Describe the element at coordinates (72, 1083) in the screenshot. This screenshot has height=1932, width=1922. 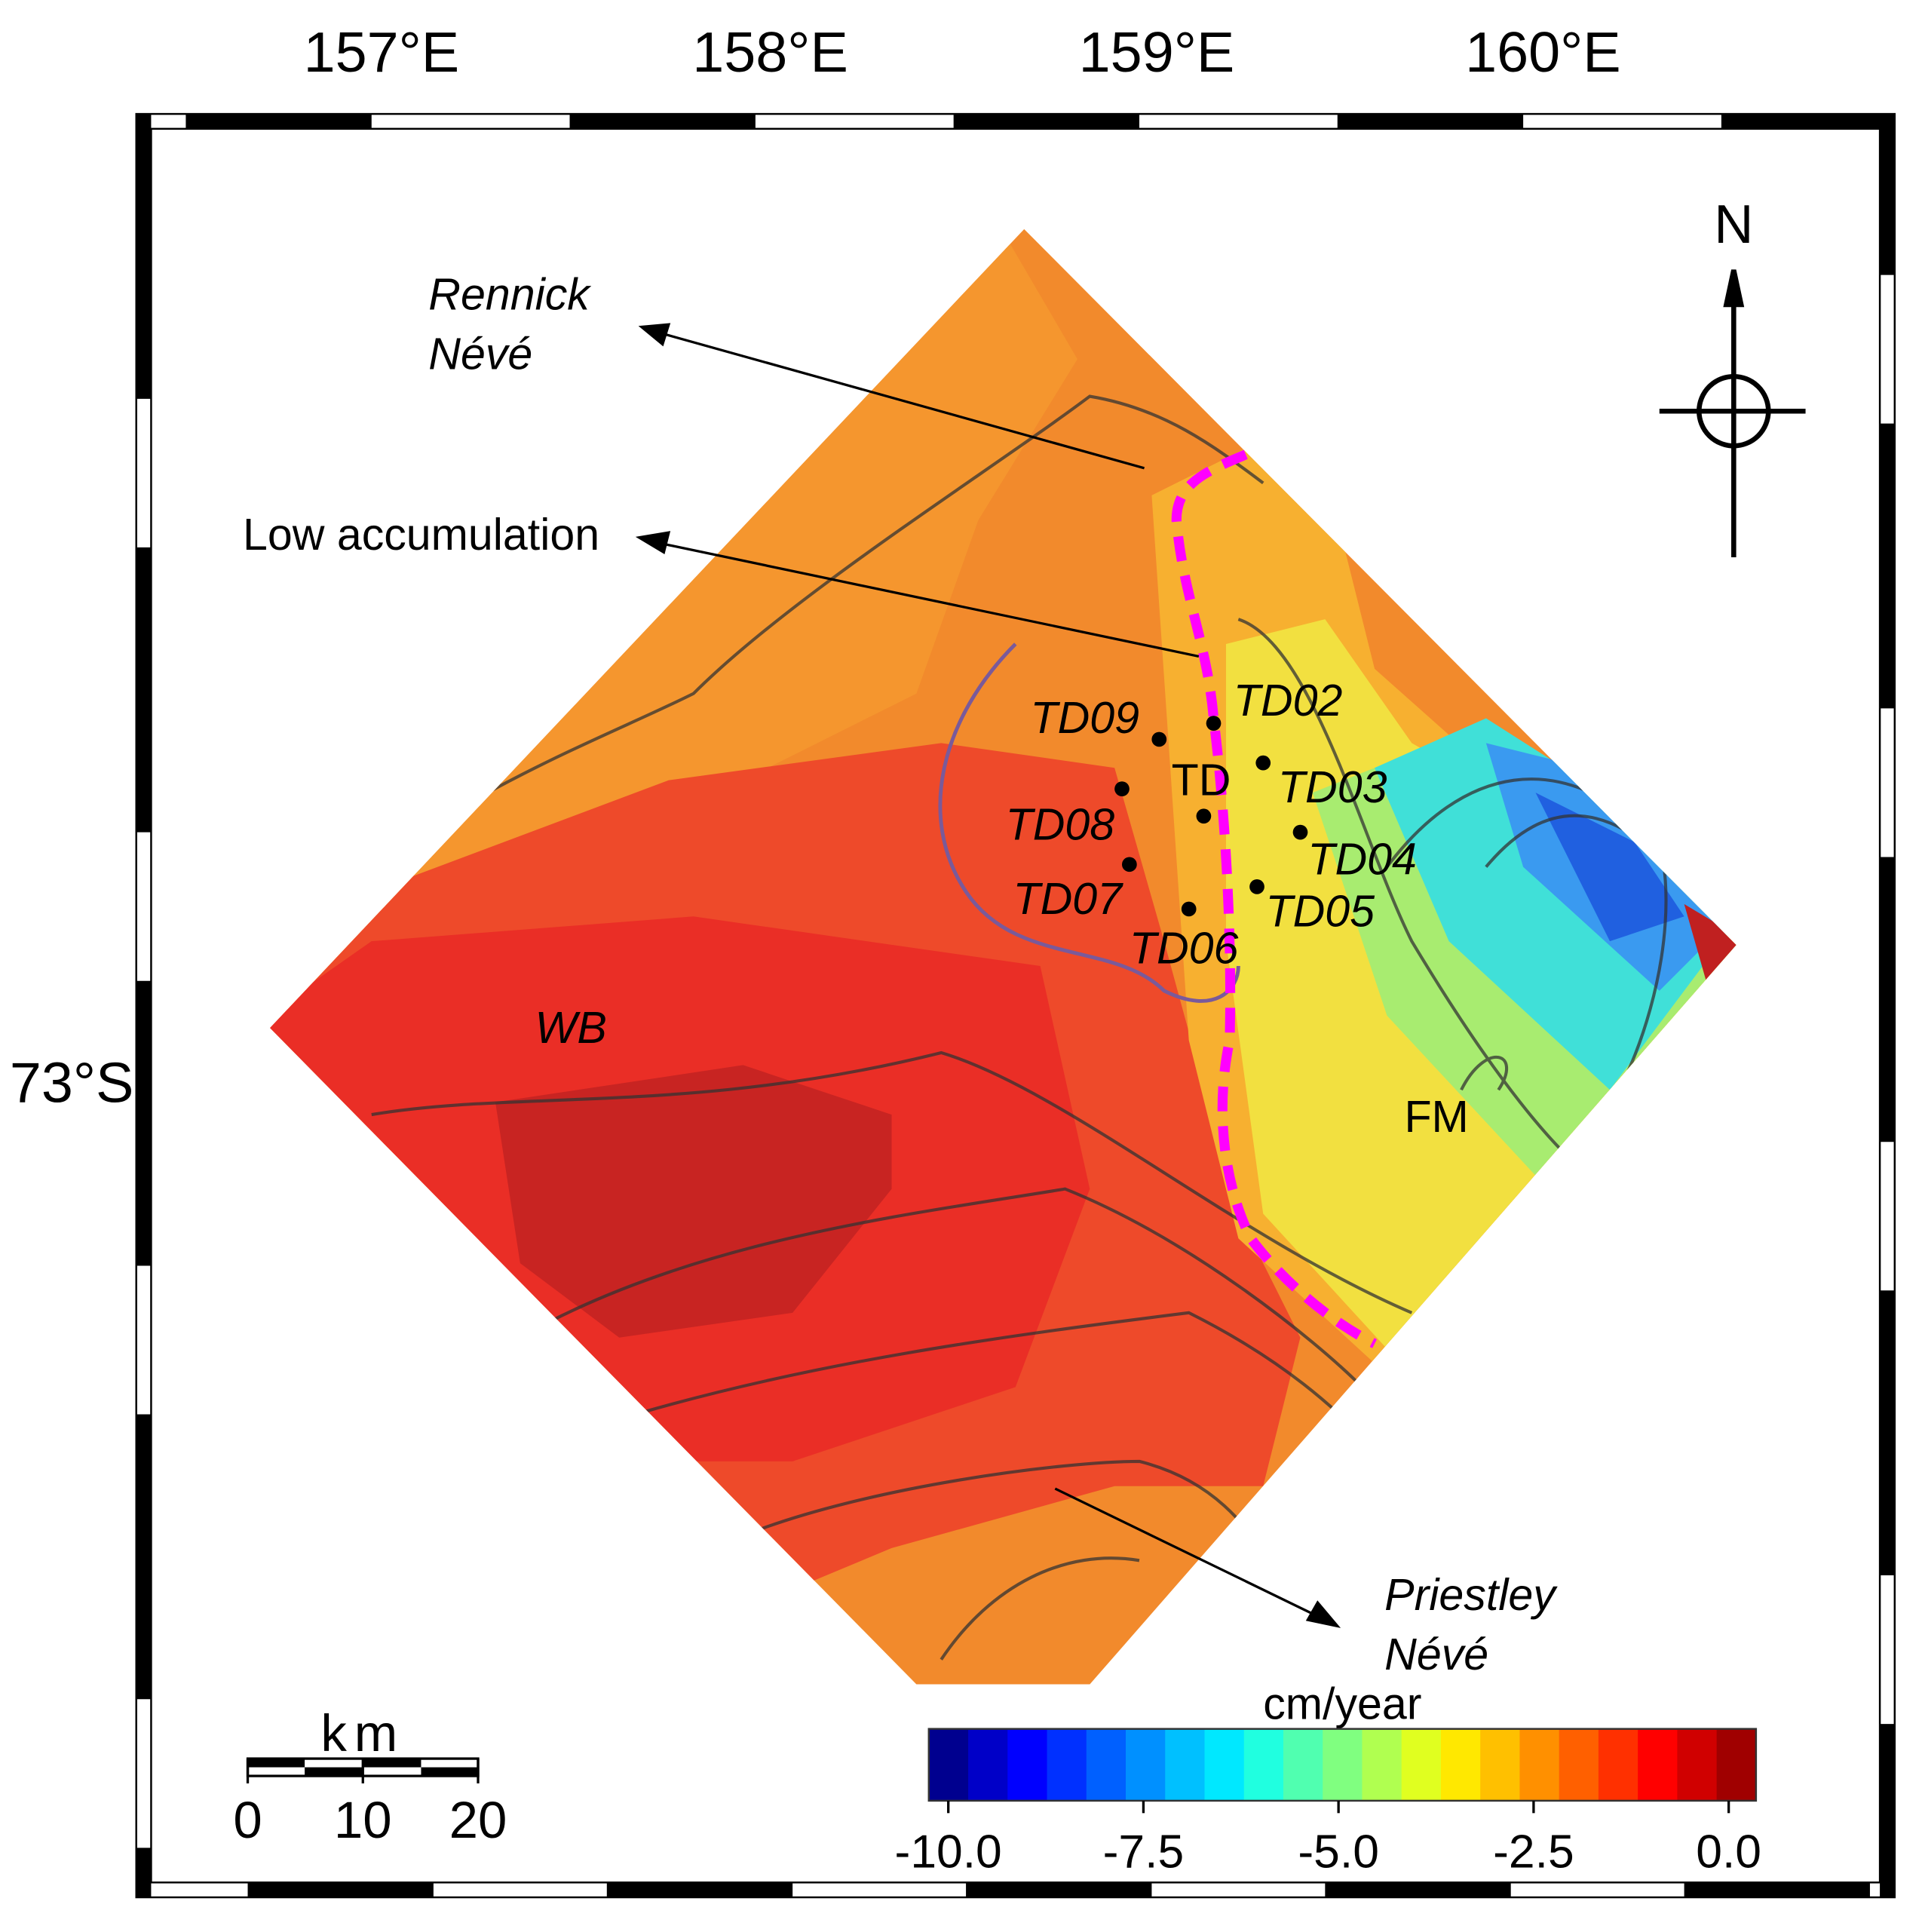
I see `latitude-label: 73°S` at that location.